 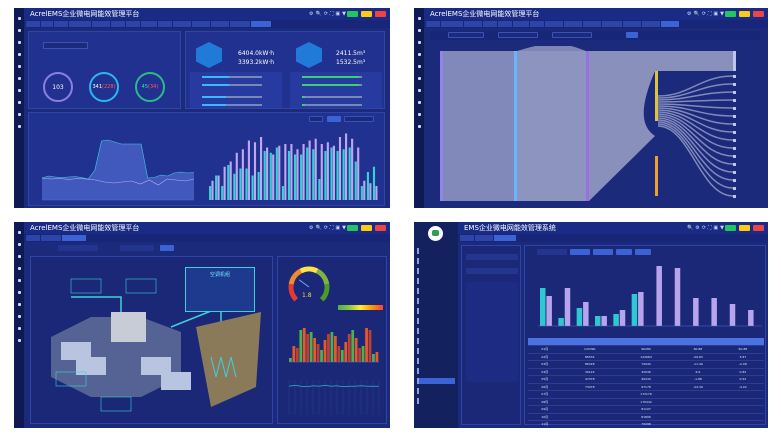 I want to click on table-cell: 47478, so click(x=589, y=379).